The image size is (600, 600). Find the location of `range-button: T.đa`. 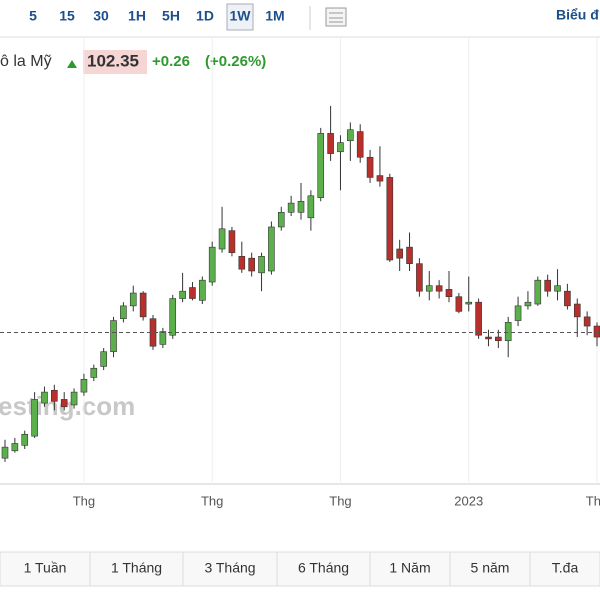

range-button: T.đa is located at coordinates (565, 568).